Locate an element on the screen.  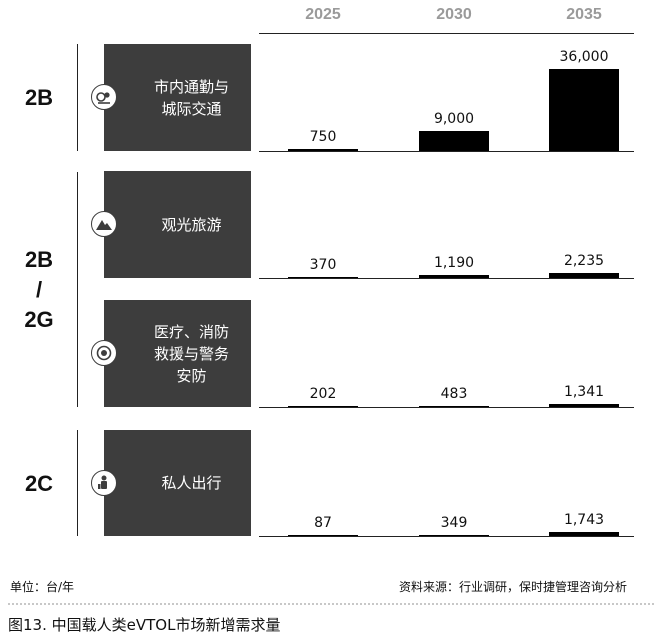
category-private-line1: 私人出行 is located at coordinates (191, 483).